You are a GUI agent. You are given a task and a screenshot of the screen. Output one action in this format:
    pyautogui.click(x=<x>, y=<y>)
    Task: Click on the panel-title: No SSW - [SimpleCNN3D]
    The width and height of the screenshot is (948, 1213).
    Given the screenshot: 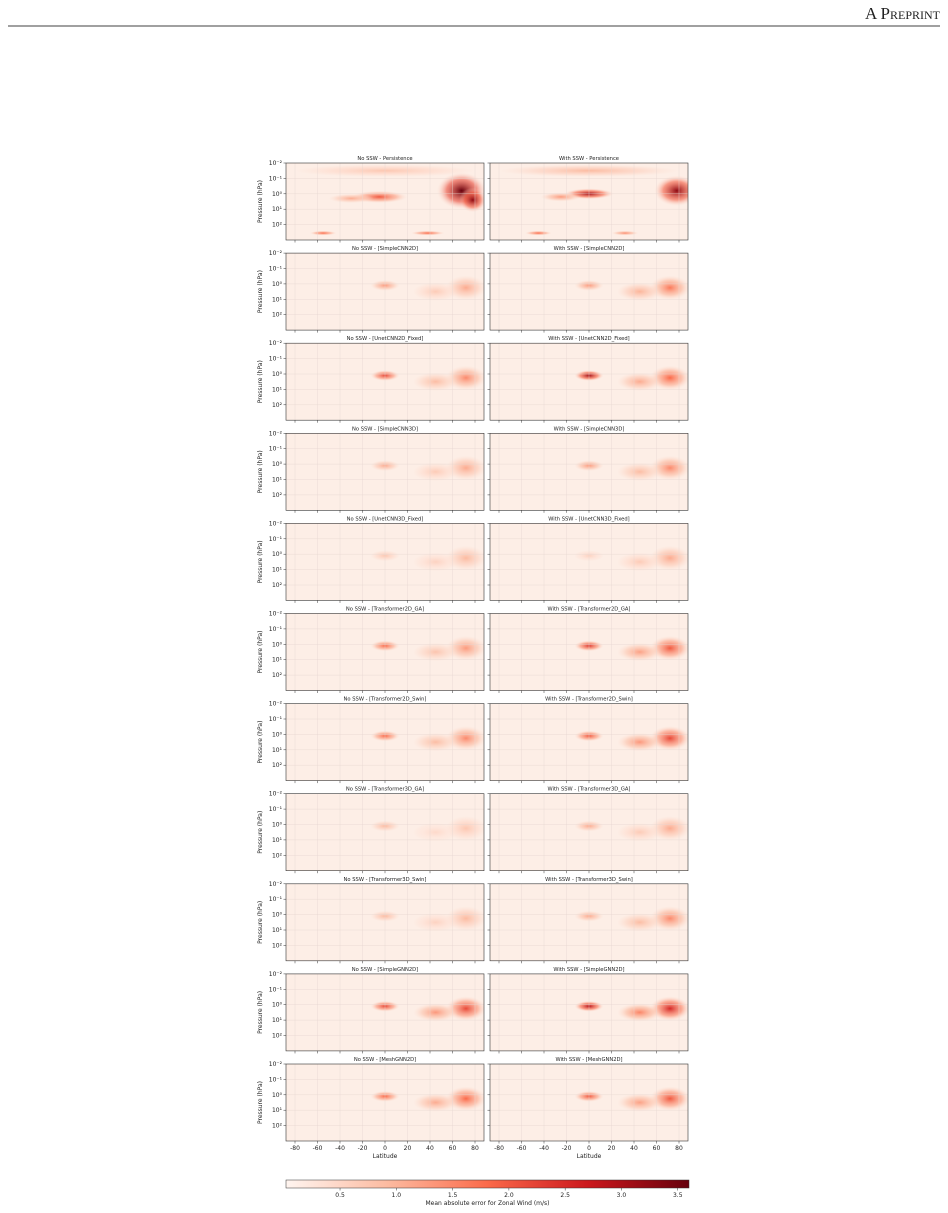 What is the action you would take?
    pyautogui.click(x=385, y=429)
    